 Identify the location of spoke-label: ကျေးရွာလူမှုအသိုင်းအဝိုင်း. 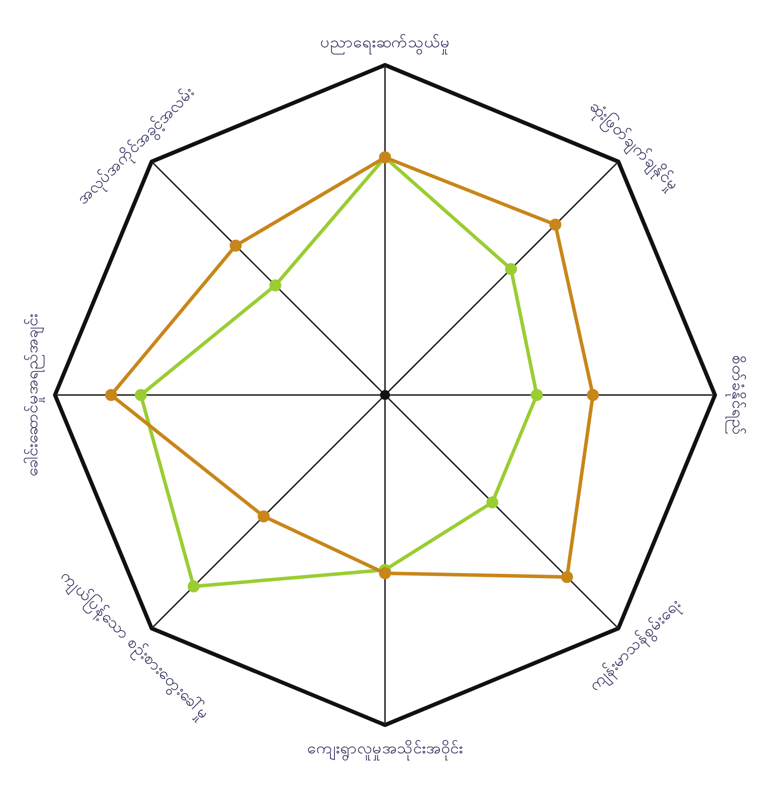
(385, 749).